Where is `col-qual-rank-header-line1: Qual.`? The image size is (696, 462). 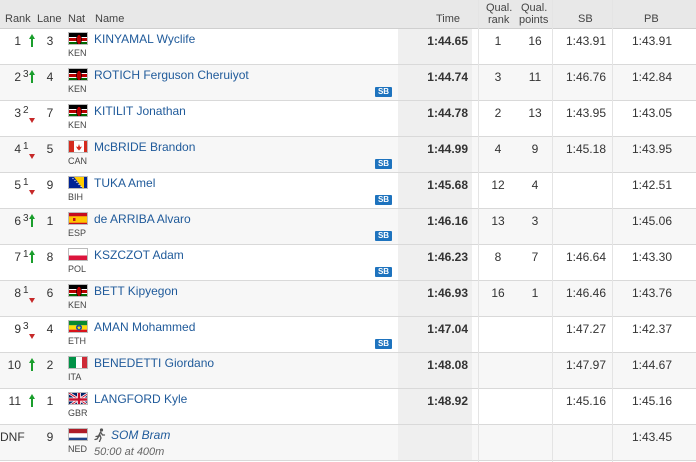
col-qual-rank-header-line1: Qual. is located at coordinates (499, 8).